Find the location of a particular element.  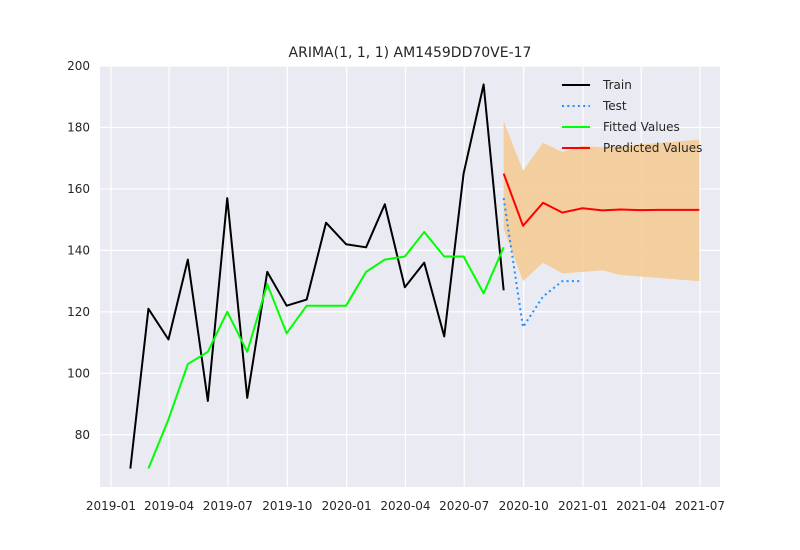

y-tick-label: 100 is located at coordinates (78, 373).